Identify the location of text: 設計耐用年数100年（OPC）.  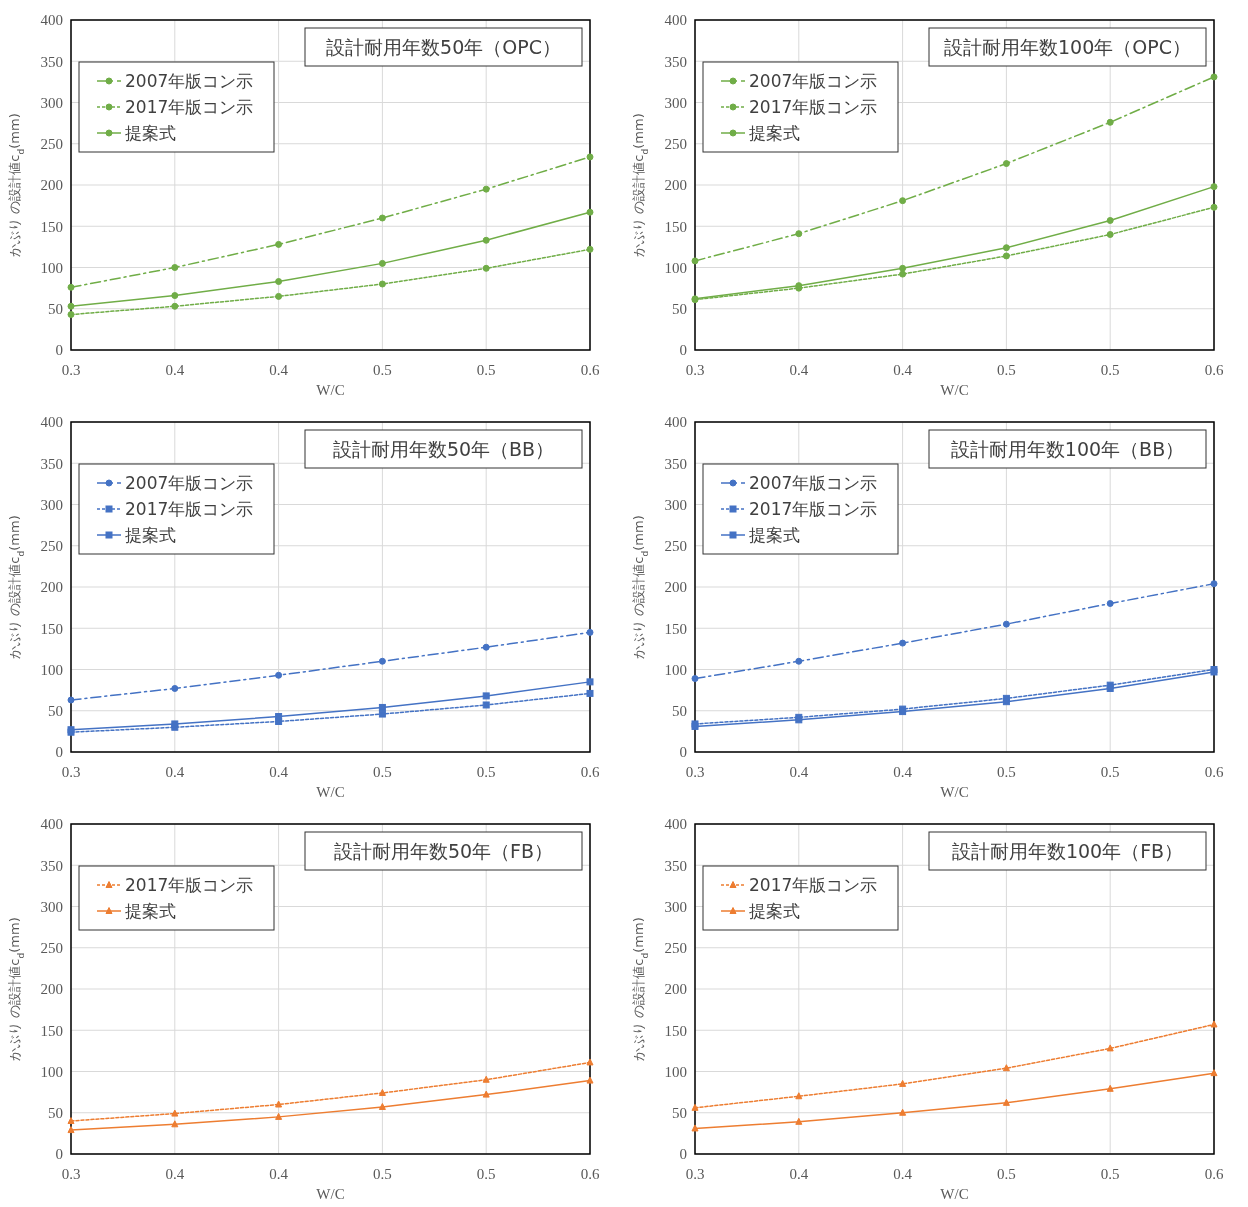
(1067, 47).